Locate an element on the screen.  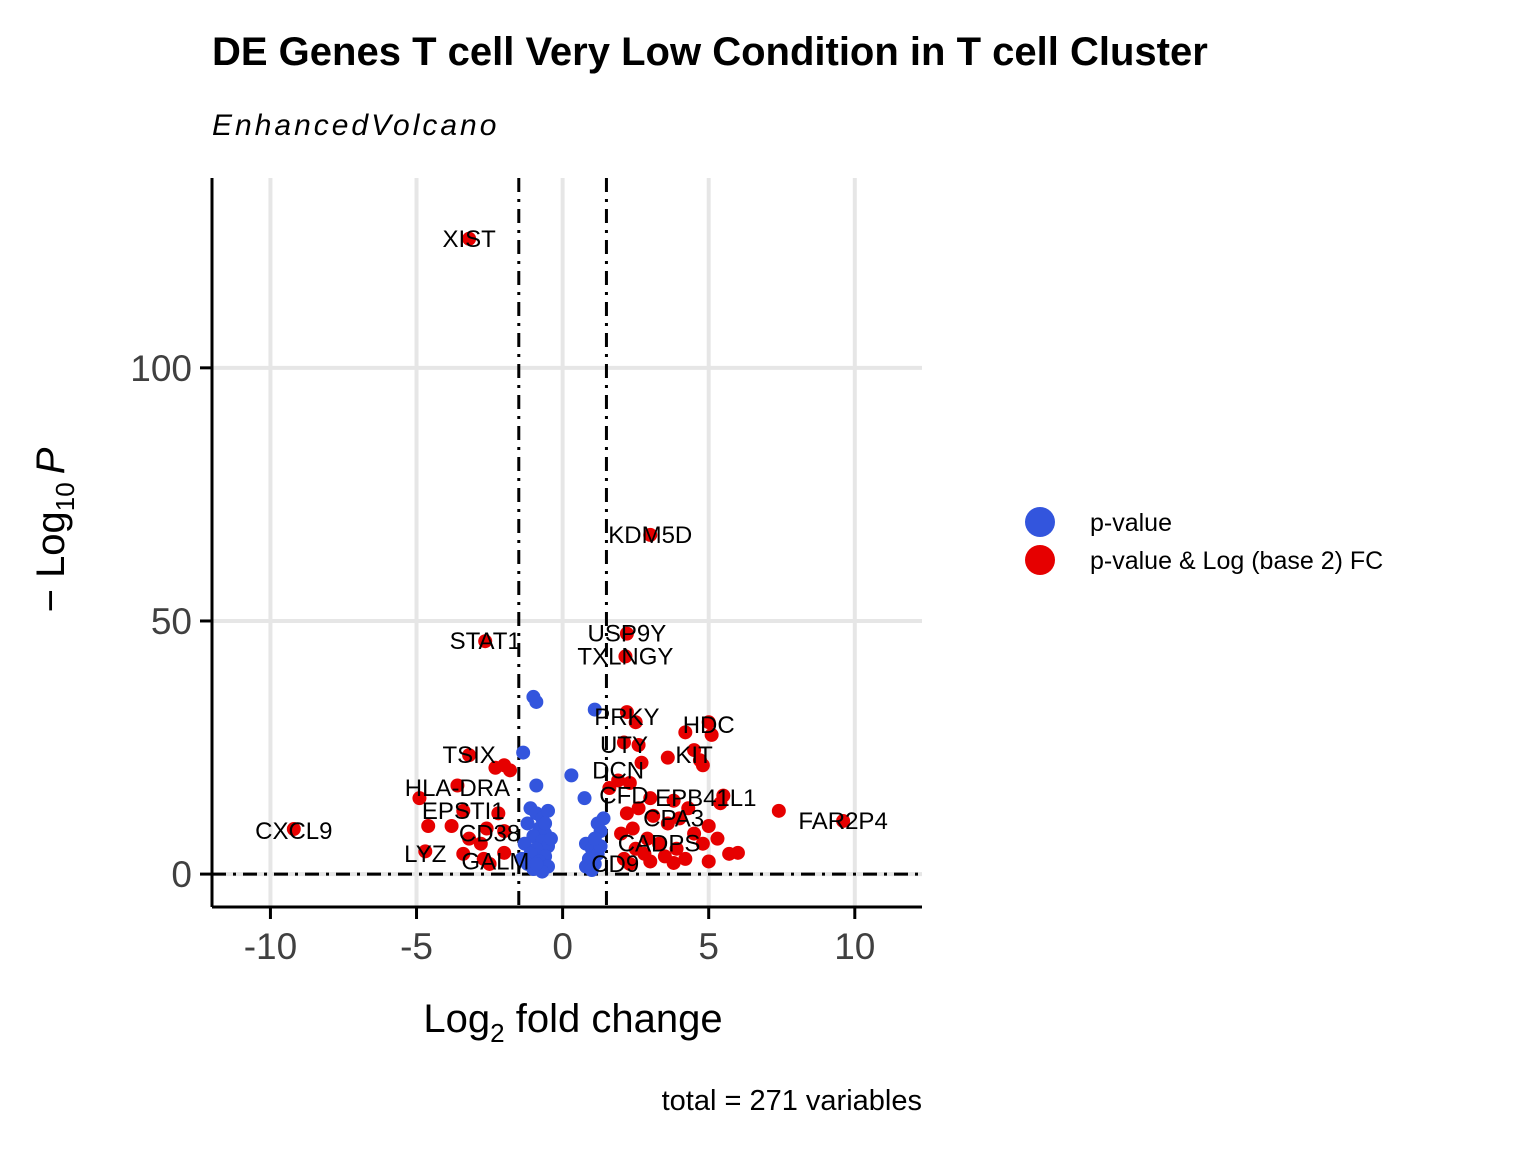
gene-label-xist: XIST is located at coordinates (469, 239).